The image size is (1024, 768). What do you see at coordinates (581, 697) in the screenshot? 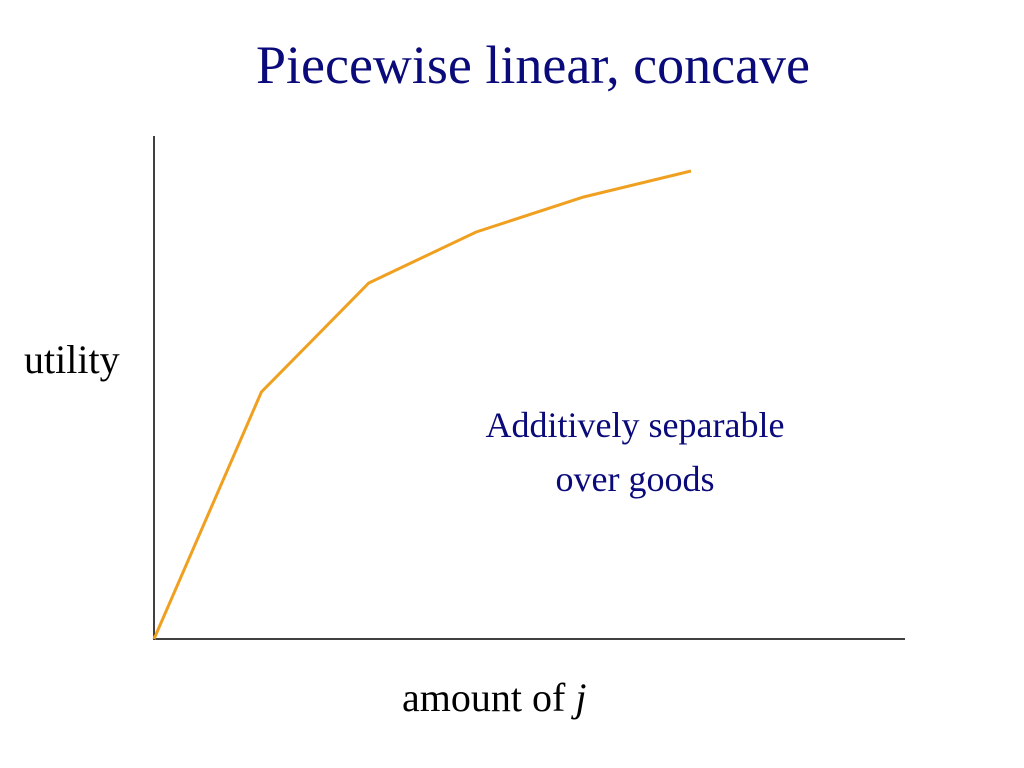
I see `x-axis-label-variable: j` at bounding box center [581, 697].